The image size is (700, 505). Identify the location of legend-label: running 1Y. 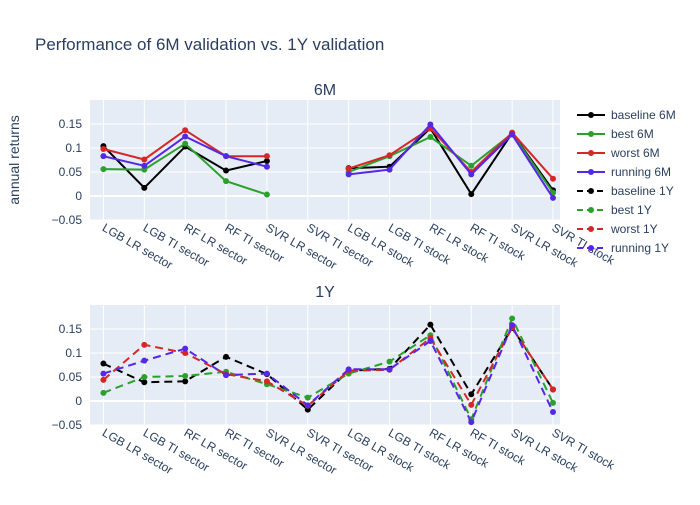
(640, 248).